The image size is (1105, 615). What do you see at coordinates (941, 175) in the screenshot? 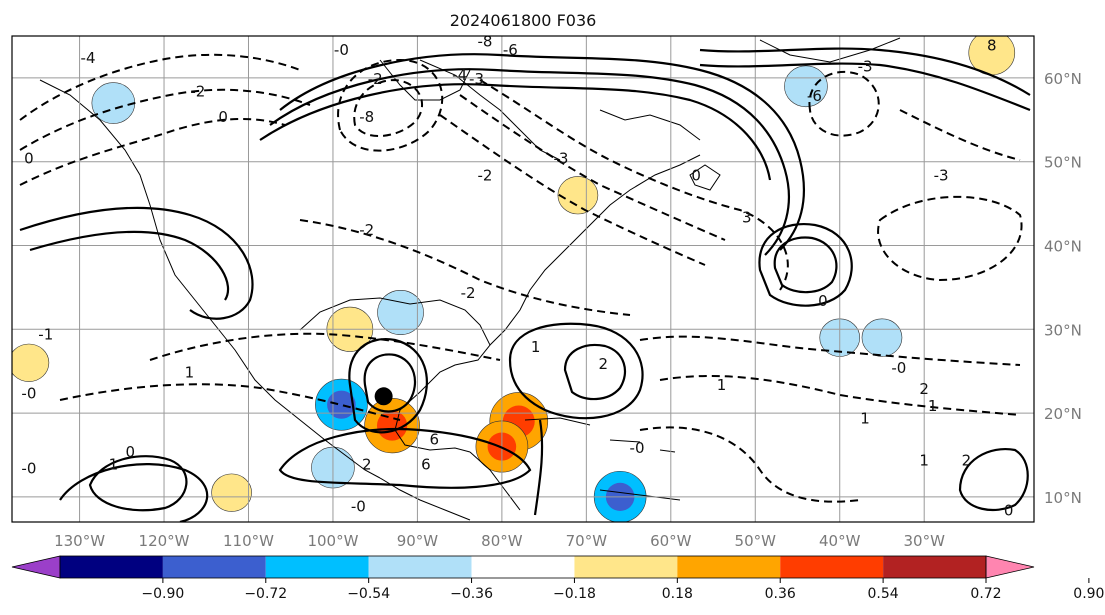
I see `contour-label-21: -3` at bounding box center [941, 175].